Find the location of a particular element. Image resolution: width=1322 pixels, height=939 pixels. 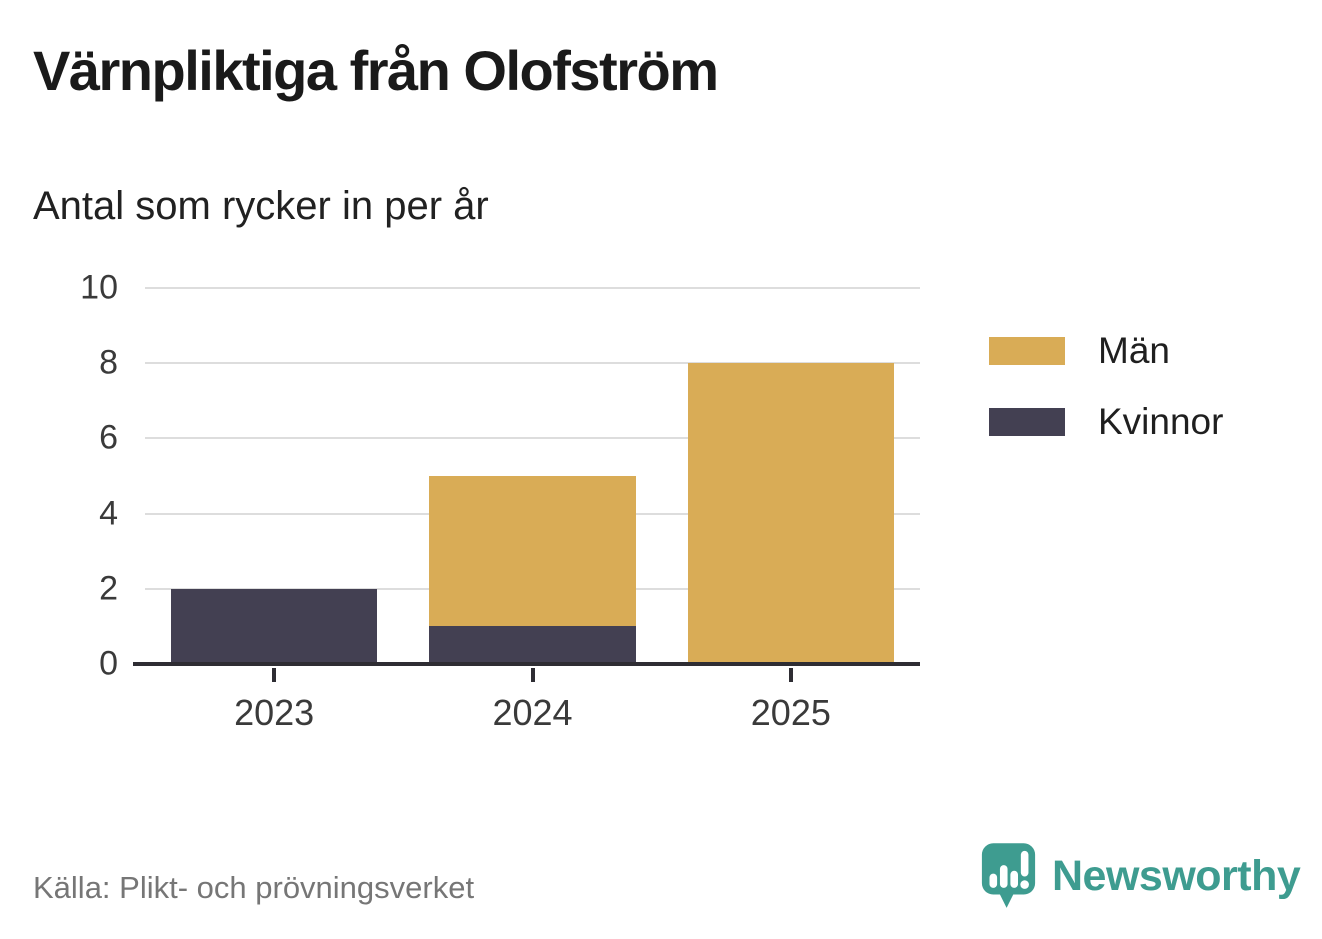

newsworthy-logo-icon is located at coordinates (1008, 879).